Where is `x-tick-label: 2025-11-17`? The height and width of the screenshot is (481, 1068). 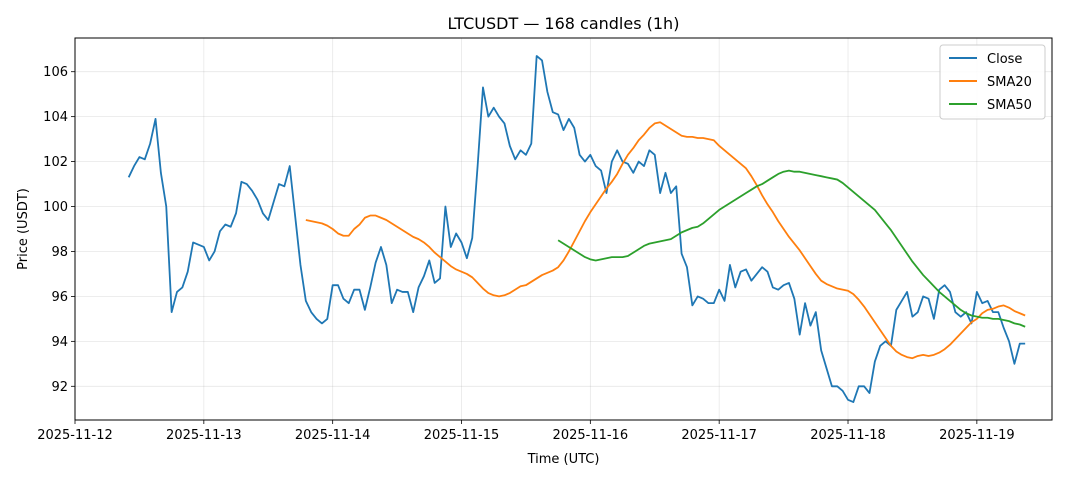 x-tick-label: 2025-11-17 is located at coordinates (719, 435).